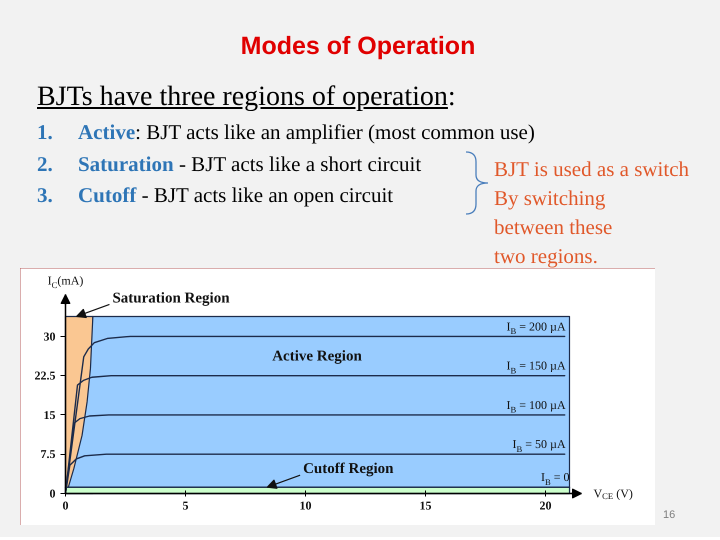 This screenshot has width=720, height=540. Describe the element at coordinates (65, 505) in the screenshot. I see `x-tick-label: 0` at that location.